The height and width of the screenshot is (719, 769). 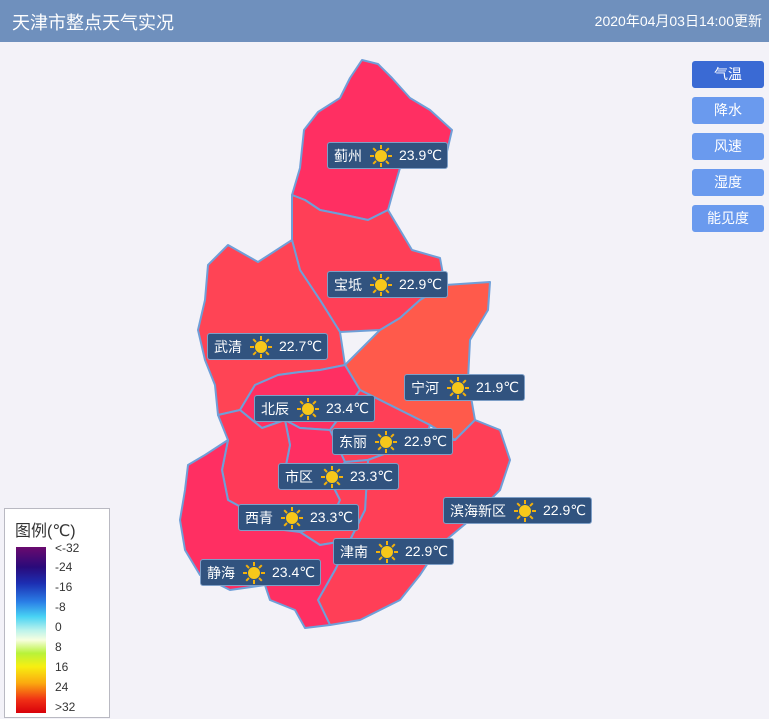 I want to click on legend-tick: -16, so click(x=64, y=587).